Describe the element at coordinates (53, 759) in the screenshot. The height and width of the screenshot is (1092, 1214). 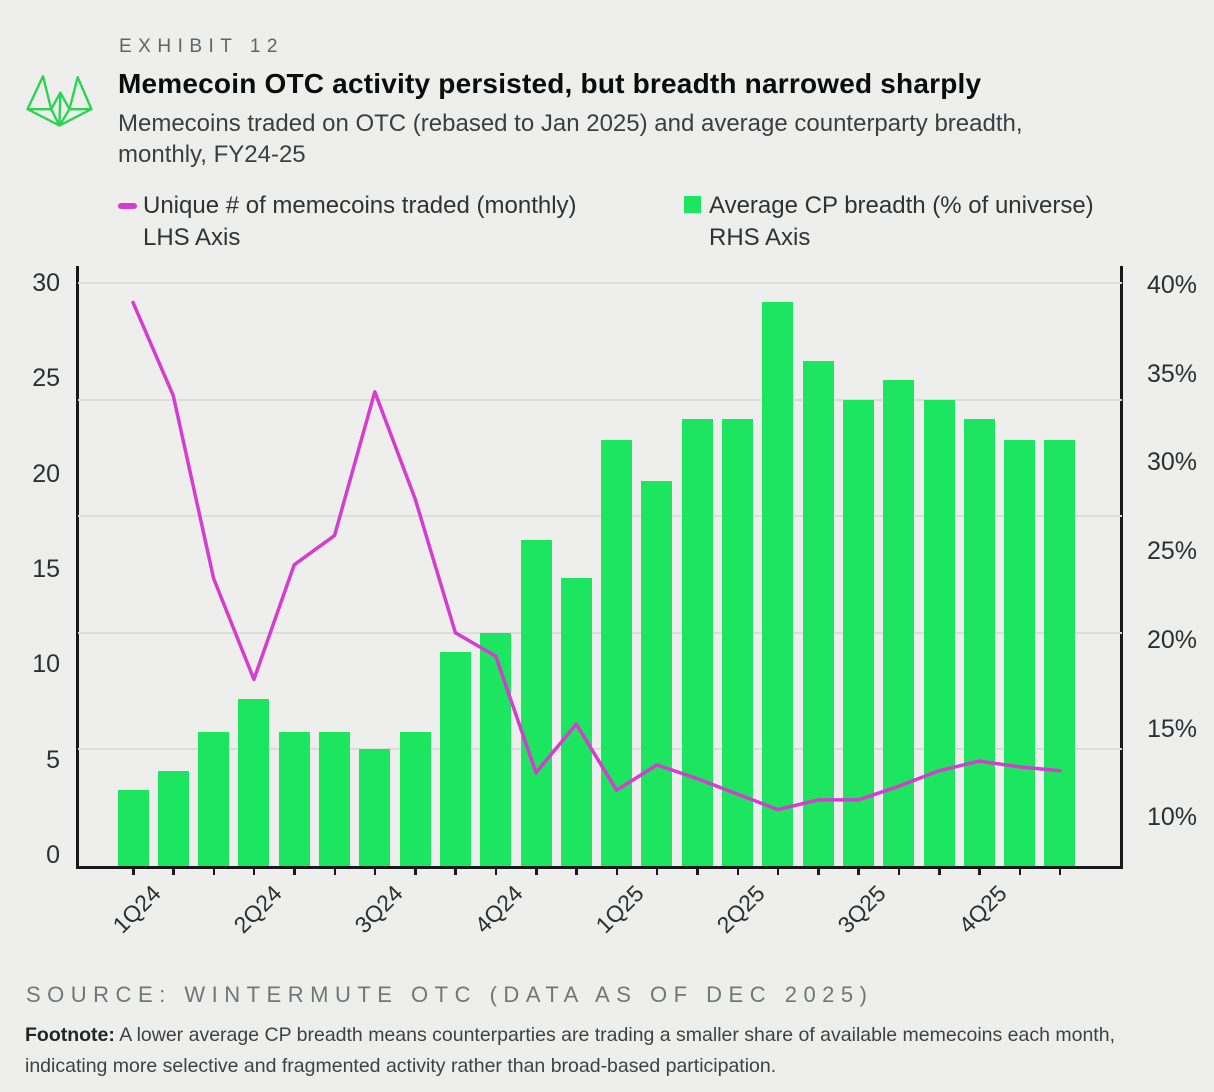
I see `lhs-tick-label: 5` at that location.